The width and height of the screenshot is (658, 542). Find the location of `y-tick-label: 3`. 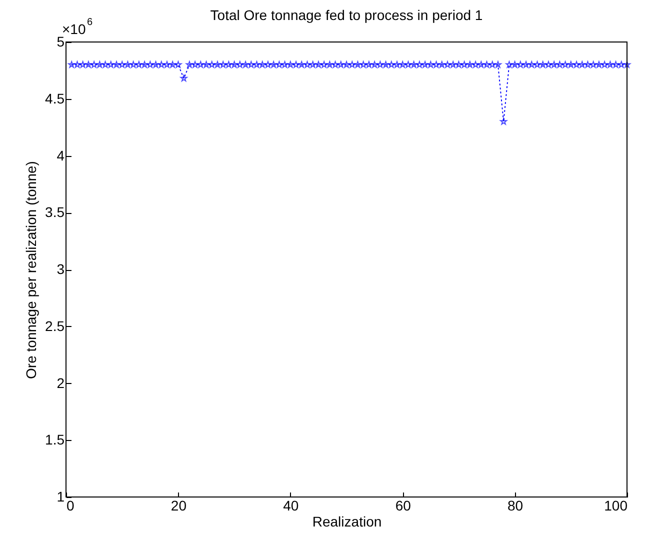

y-tick-label: 3 is located at coordinates (60, 269).